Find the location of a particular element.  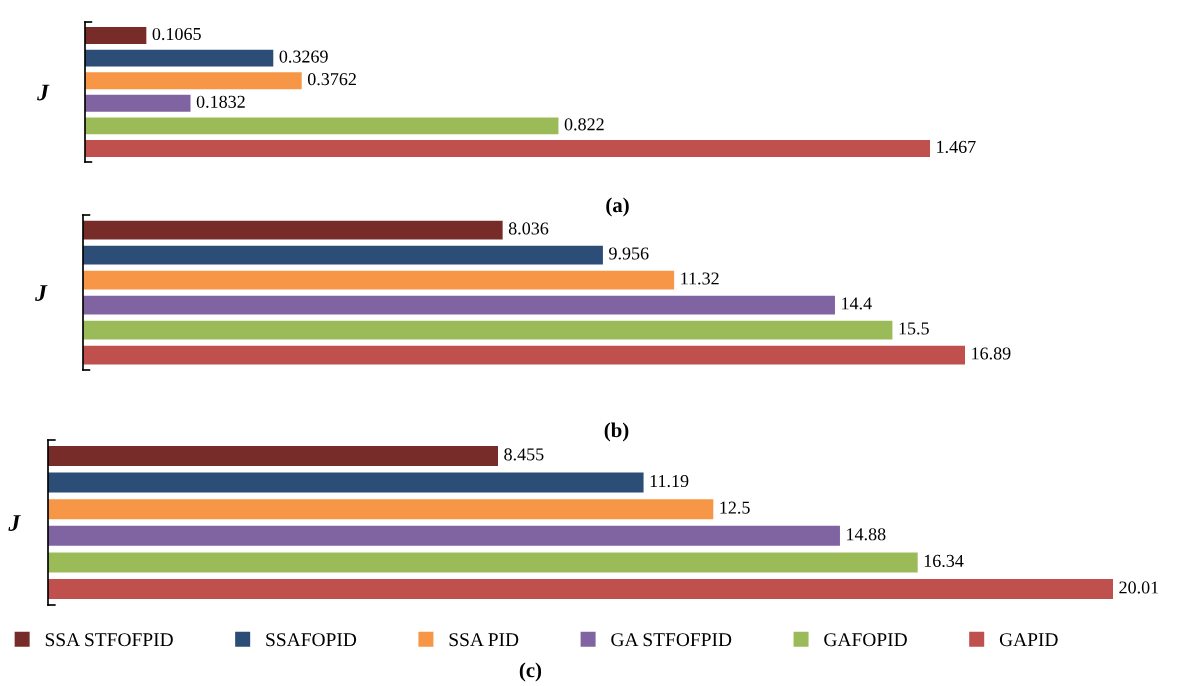

data-label: 12.5 is located at coordinates (735, 507).